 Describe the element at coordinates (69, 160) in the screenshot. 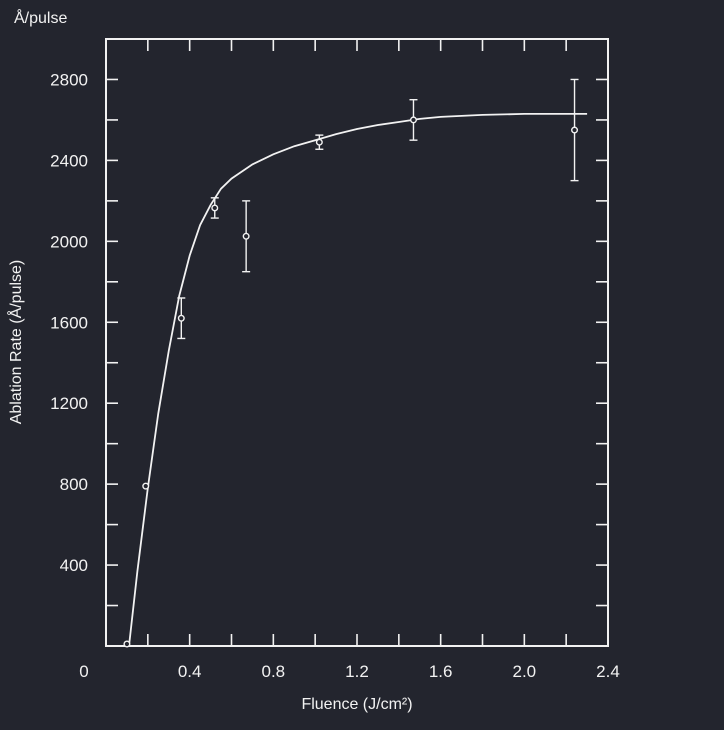

I see `y-tick-label: 2400` at that location.